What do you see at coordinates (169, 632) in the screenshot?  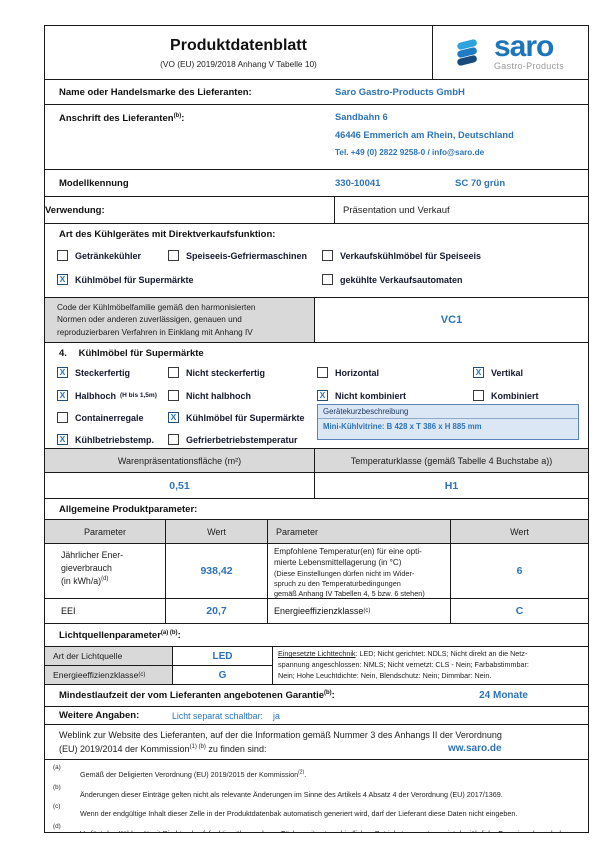 I see `light-heading-sup: (a) (b)` at bounding box center [169, 632].